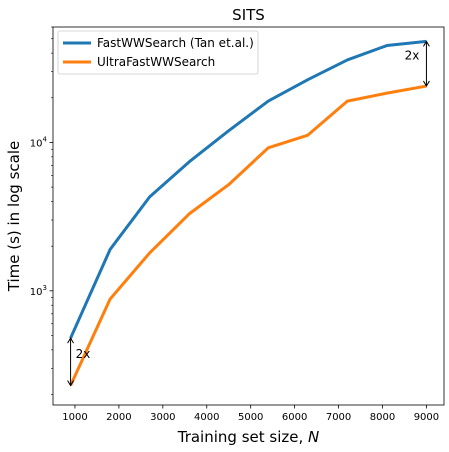 This screenshot has width=449, height=452. I want to click on x-tick-label: 8000, so click(382, 417).